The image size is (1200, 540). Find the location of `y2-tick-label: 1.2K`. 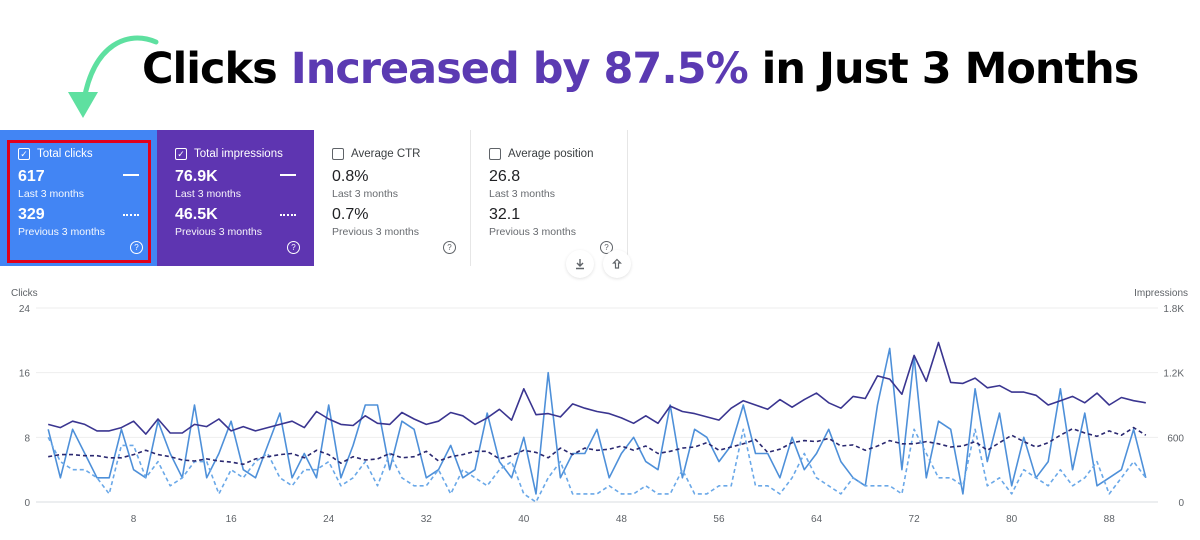

y2-tick-label: 1.2K is located at coordinates (1173, 374).